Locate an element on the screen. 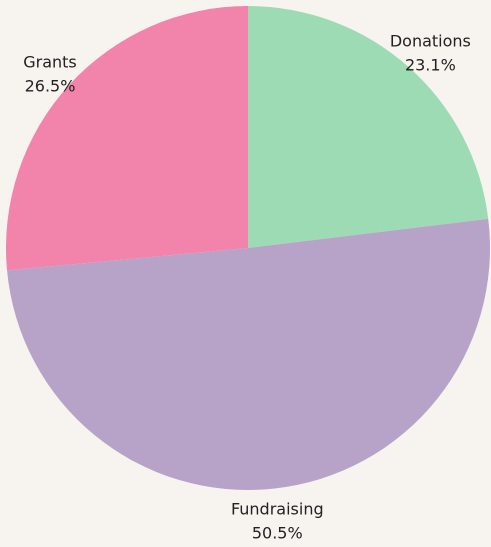 The width and height of the screenshot is (491, 547). slice-value-label: 50.5% is located at coordinates (277, 533).